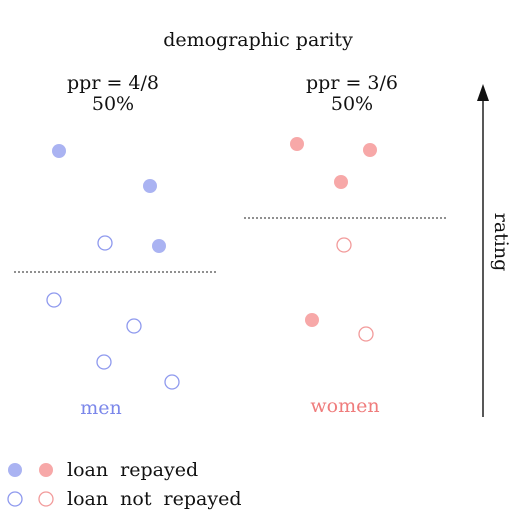 Image resolution: width=515 pixels, height=523 pixels. Describe the element at coordinates (333, 239) in the screenshot. I see `women-points` at that location.